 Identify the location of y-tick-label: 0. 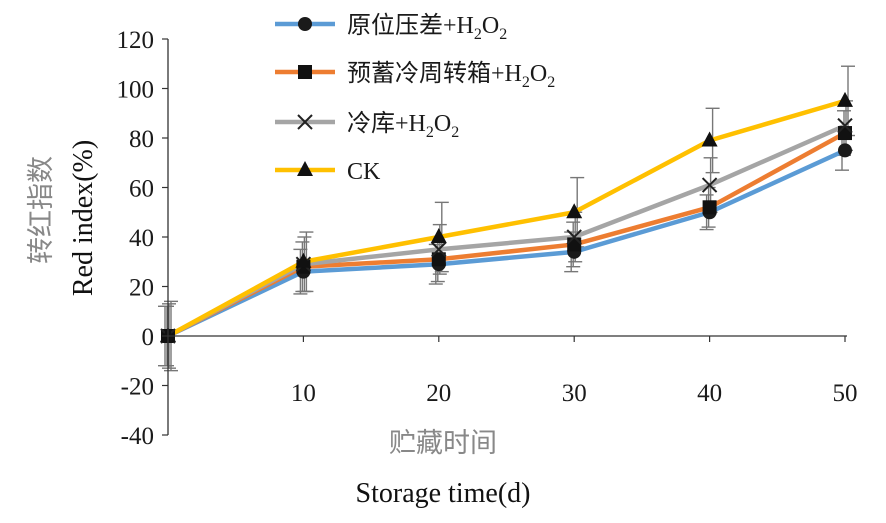
(148, 337).